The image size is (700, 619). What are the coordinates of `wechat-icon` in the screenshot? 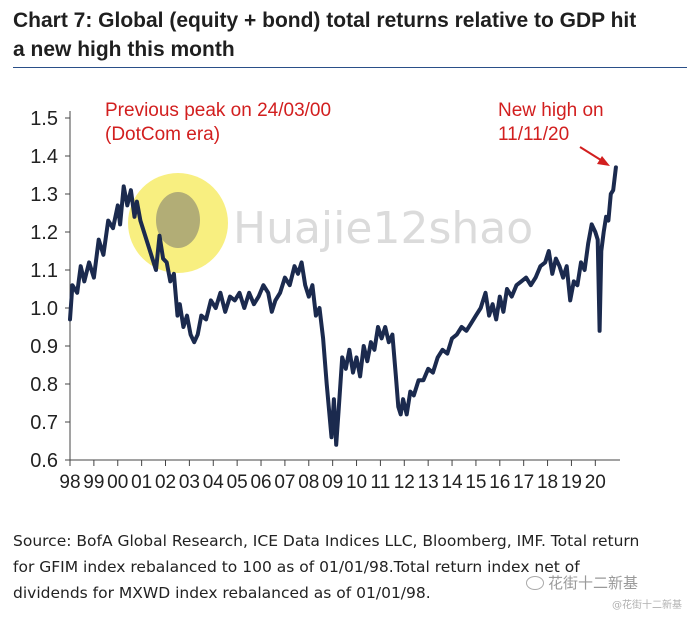 It's located at (535, 583).